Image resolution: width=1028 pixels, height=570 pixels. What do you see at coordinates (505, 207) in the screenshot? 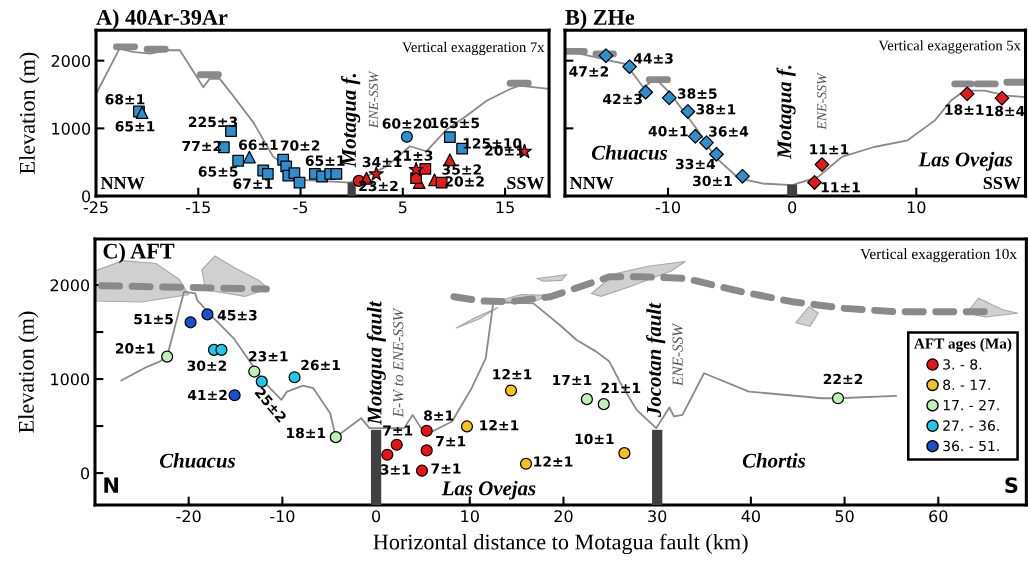
I see `x-tick-label: 15` at bounding box center [505, 207].